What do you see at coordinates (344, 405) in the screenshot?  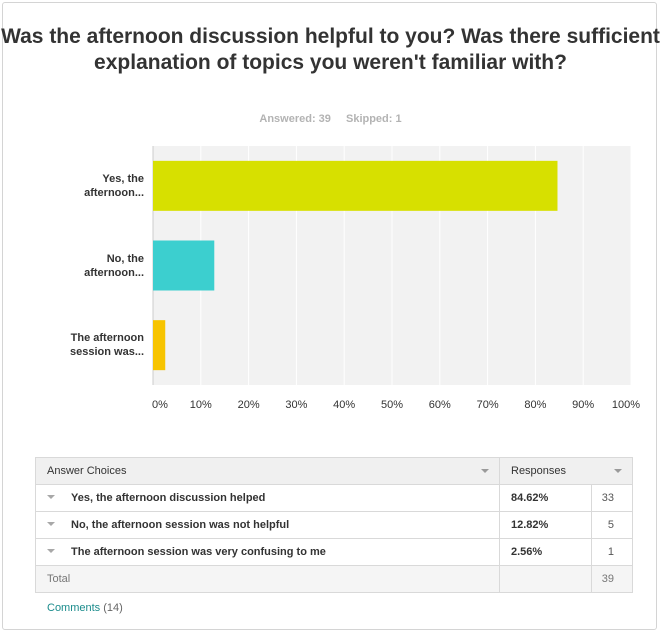 I see `x-tick-label: 40%` at bounding box center [344, 405].